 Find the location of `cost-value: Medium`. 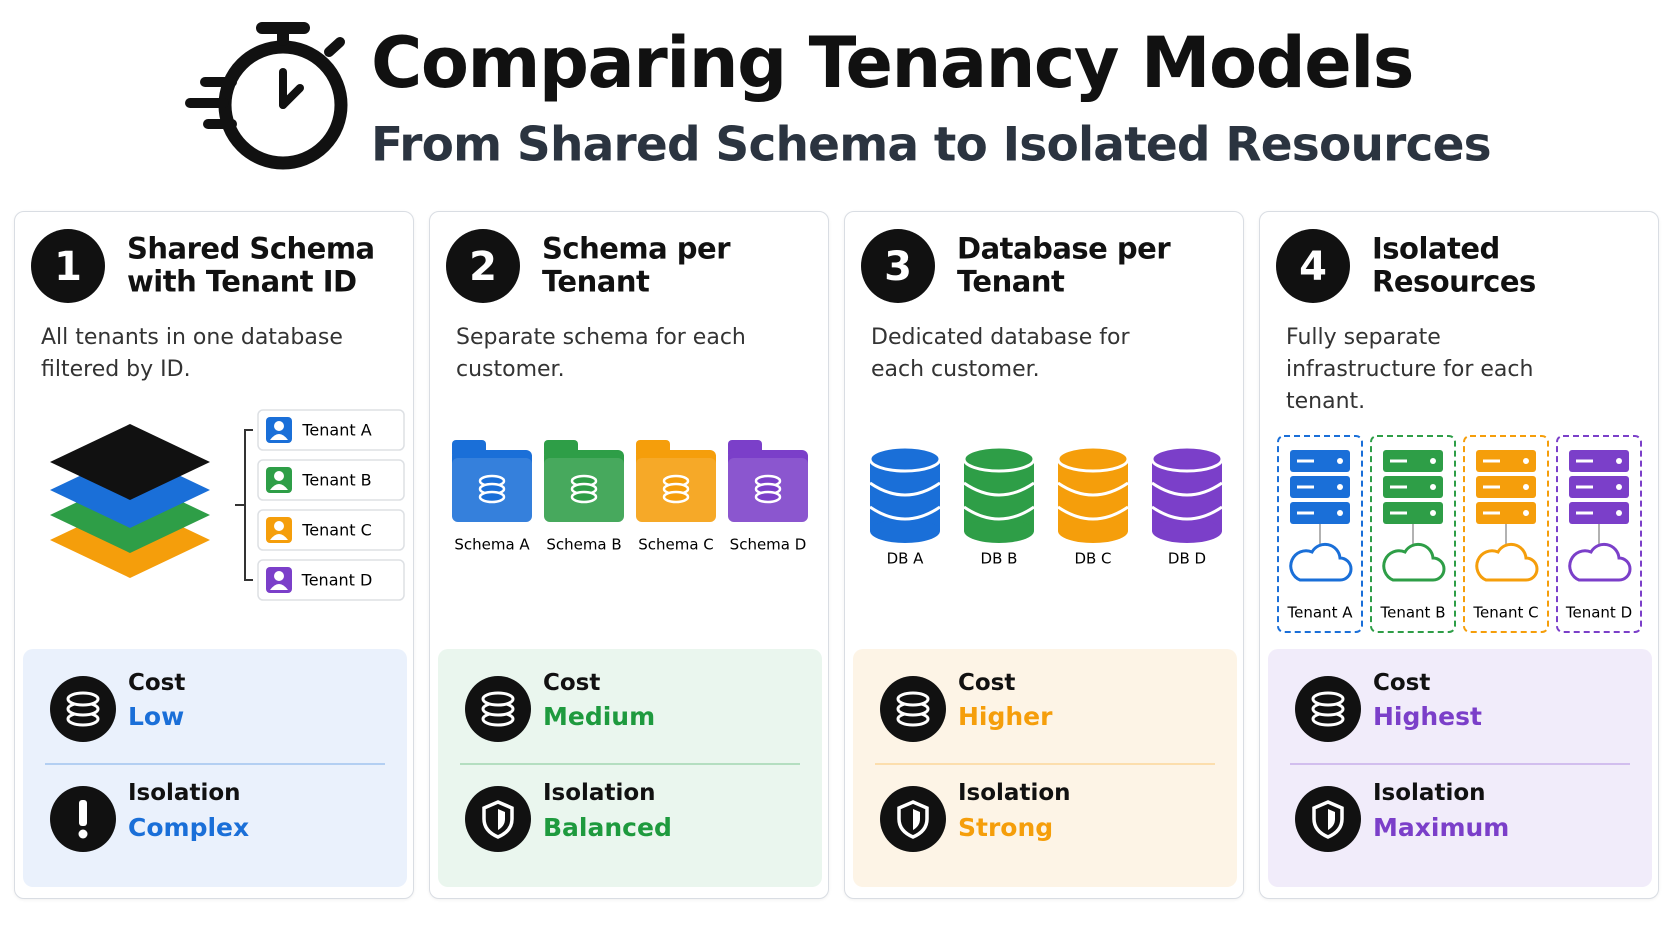

cost-value: Medium is located at coordinates (599, 716).